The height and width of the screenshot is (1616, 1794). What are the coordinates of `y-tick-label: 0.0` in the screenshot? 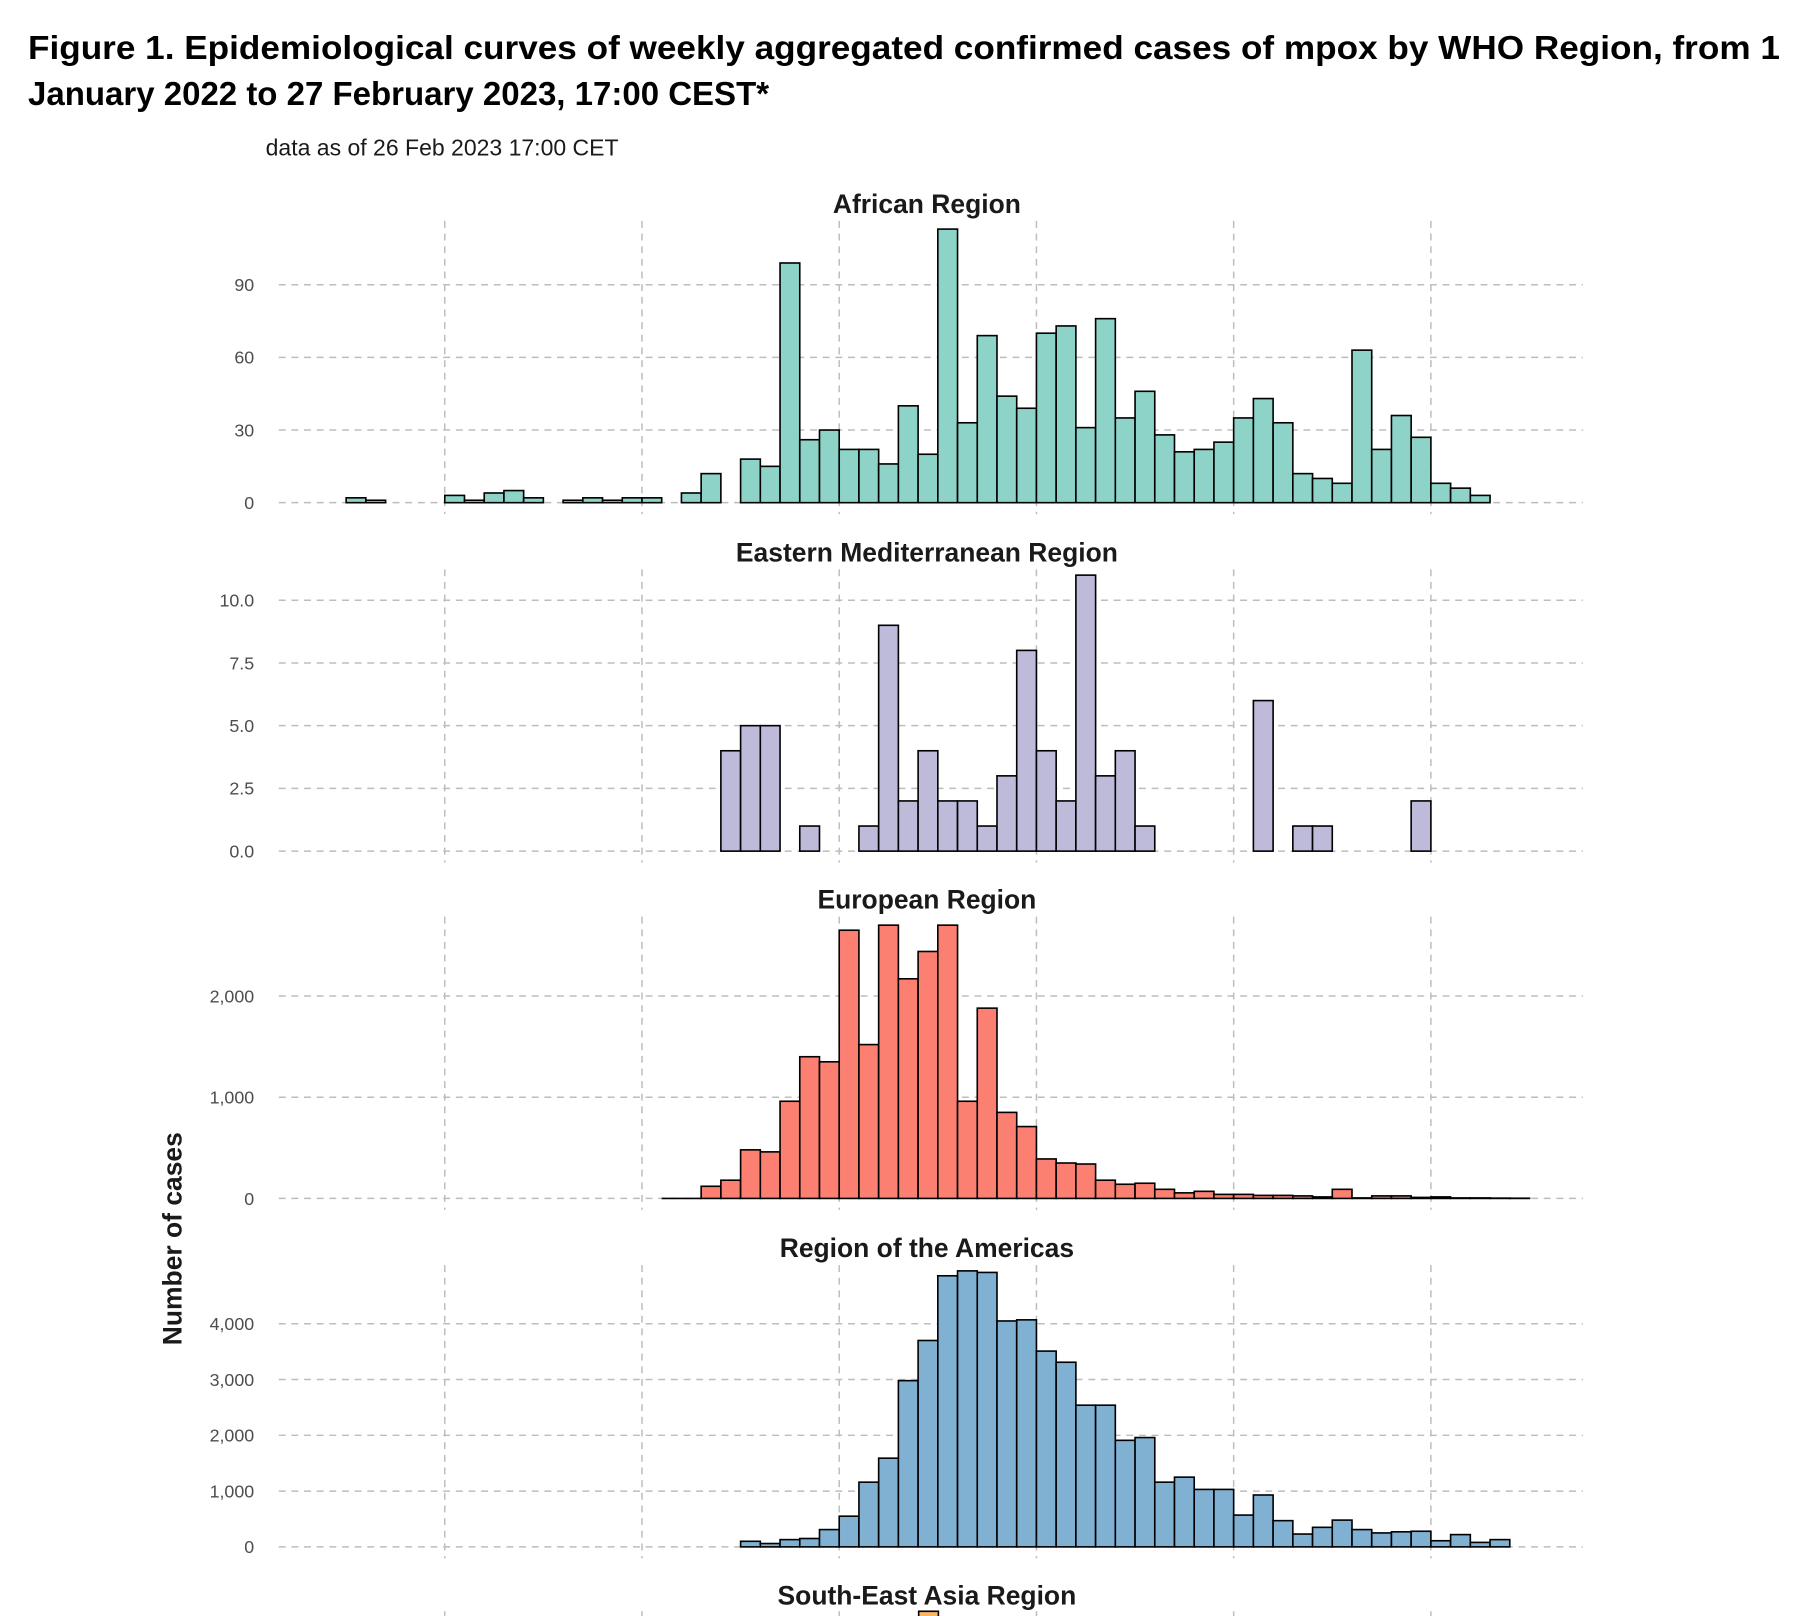 It's located at (241, 851).